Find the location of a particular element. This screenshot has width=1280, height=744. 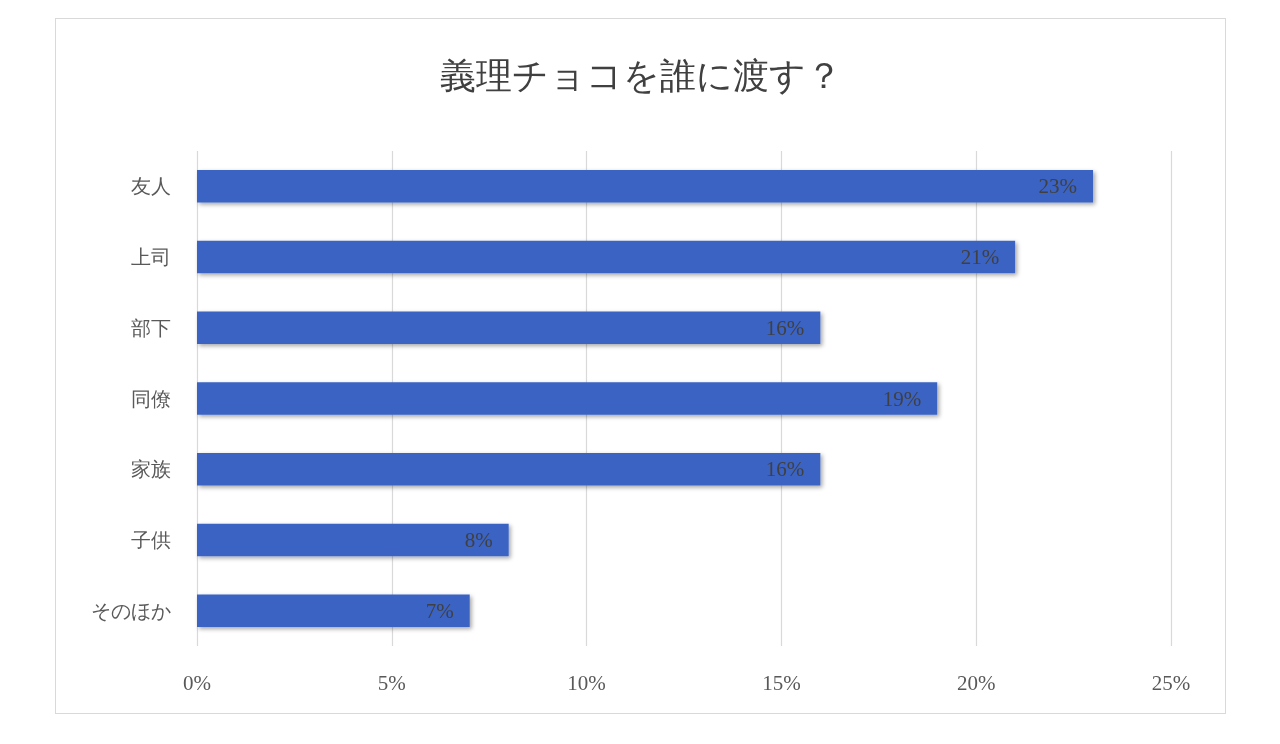

y-tick-label: そのほか is located at coordinates (131, 610).